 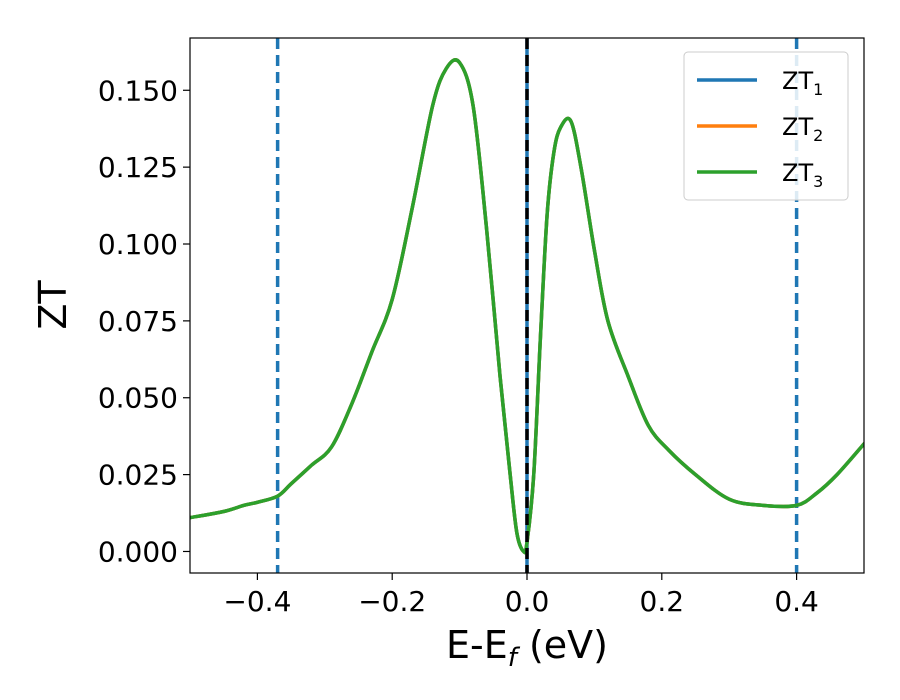 I want to click on y-tick-label: 0.075, so click(x=138, y=321).